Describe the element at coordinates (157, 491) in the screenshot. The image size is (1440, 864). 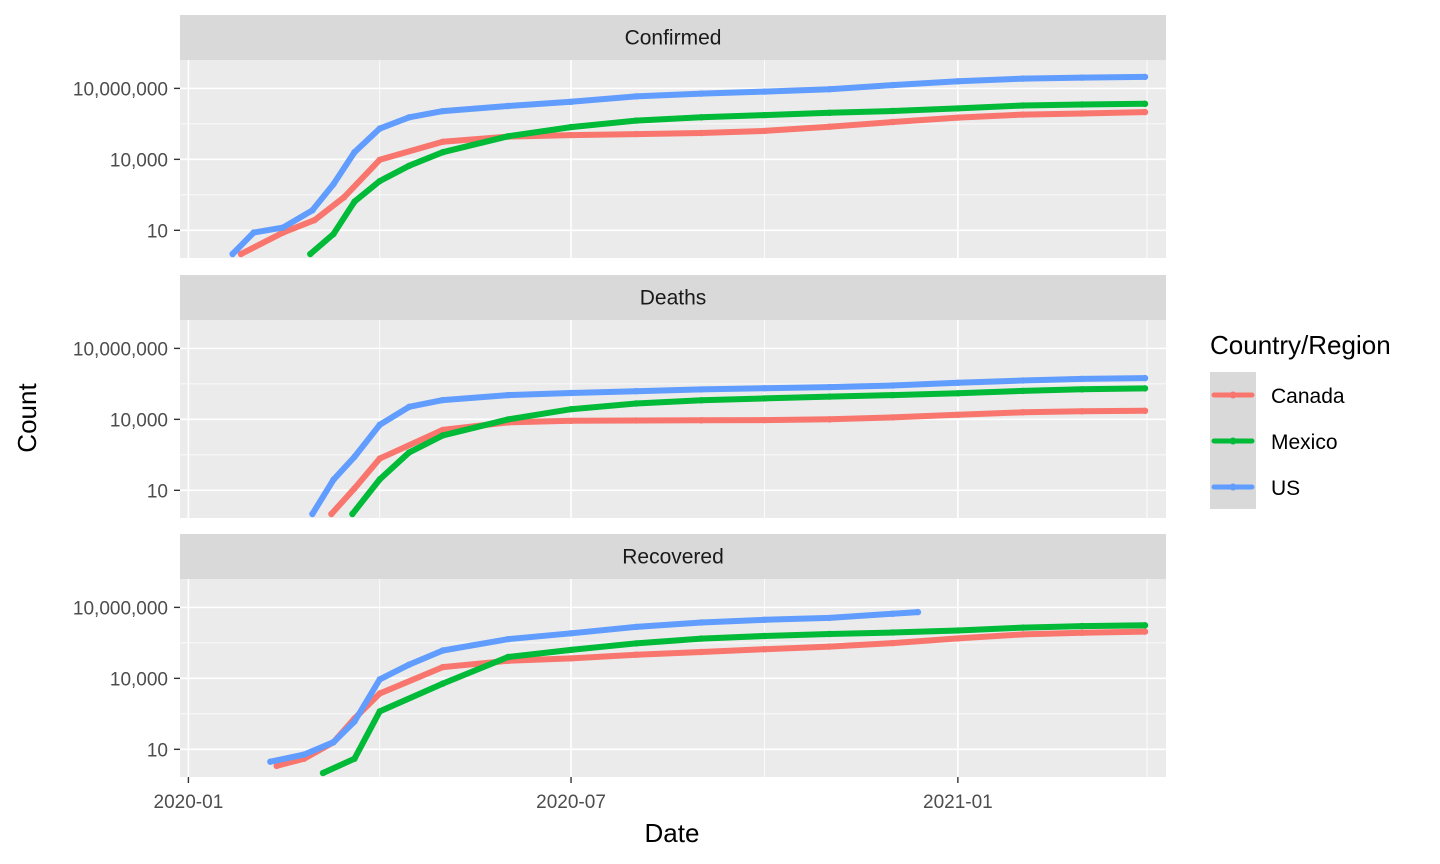
I see `y-tick-label: 10` at that location.